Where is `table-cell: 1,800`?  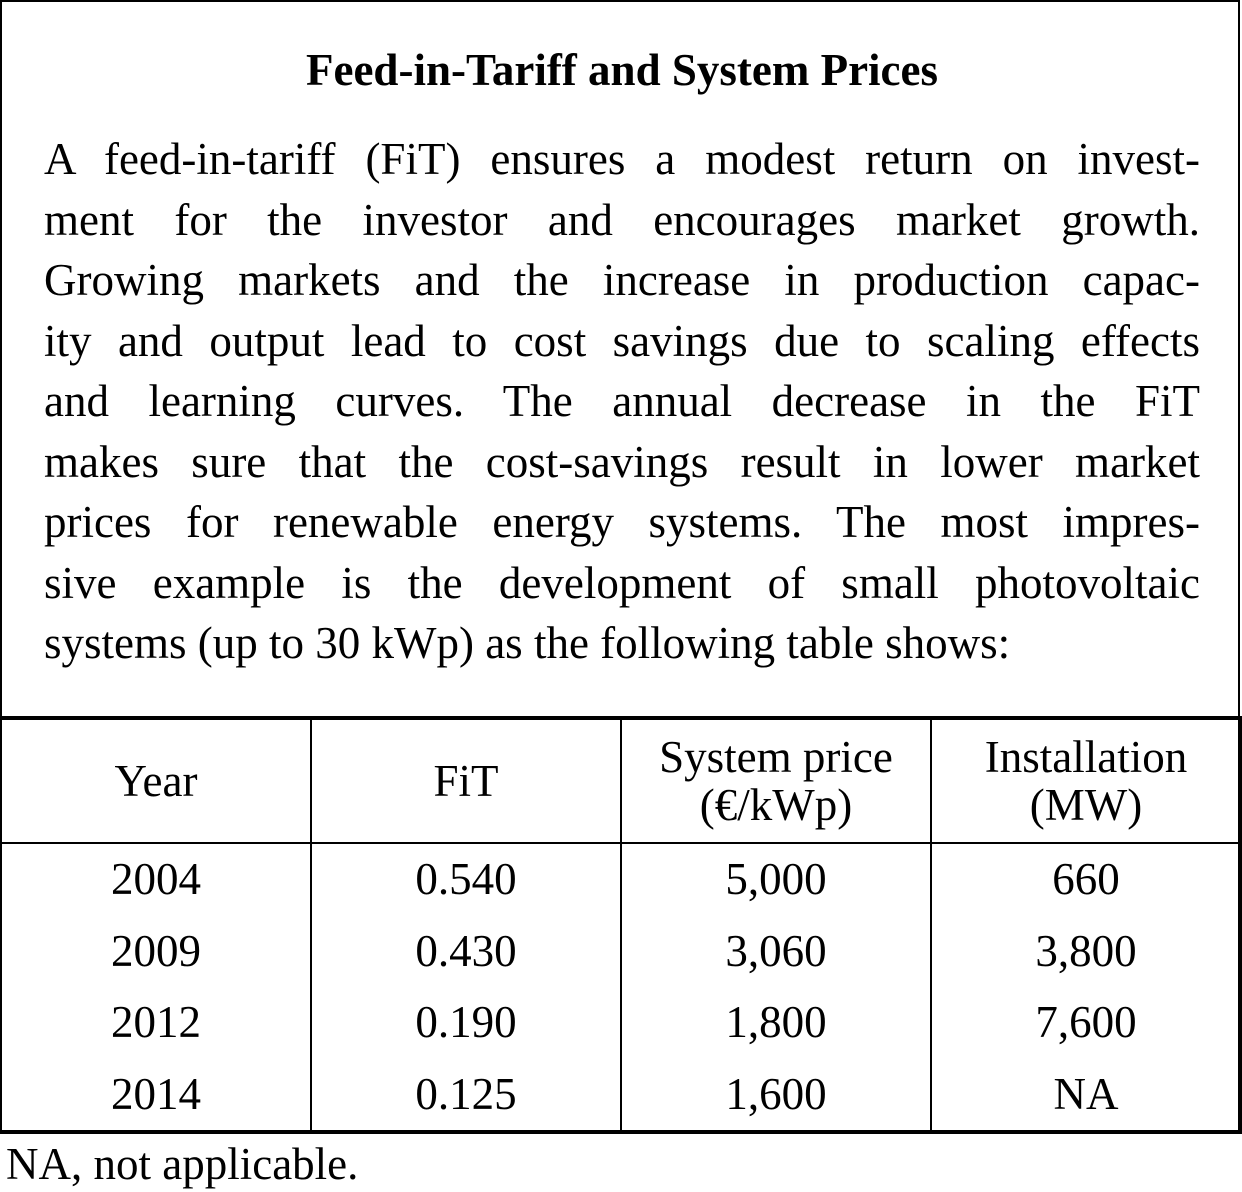 table-cell: 1,800 is located at coordinates (776, 1023).